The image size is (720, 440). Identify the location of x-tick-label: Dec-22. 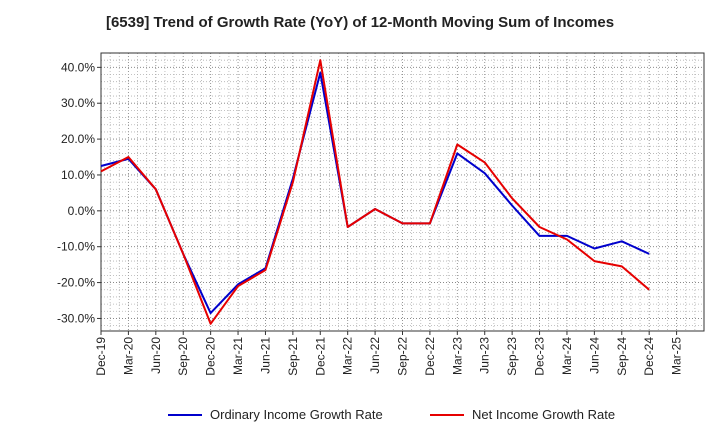
(430, 356).